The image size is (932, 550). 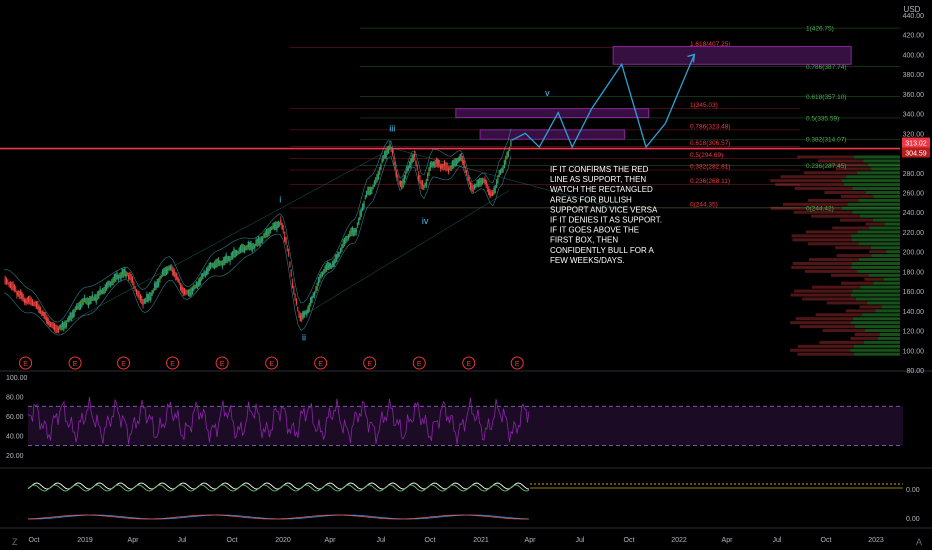 What do you see at coordinates (916, 144) in the screenshot?
I see `current-price-label: 313.02` at bounding box center [916, 144].